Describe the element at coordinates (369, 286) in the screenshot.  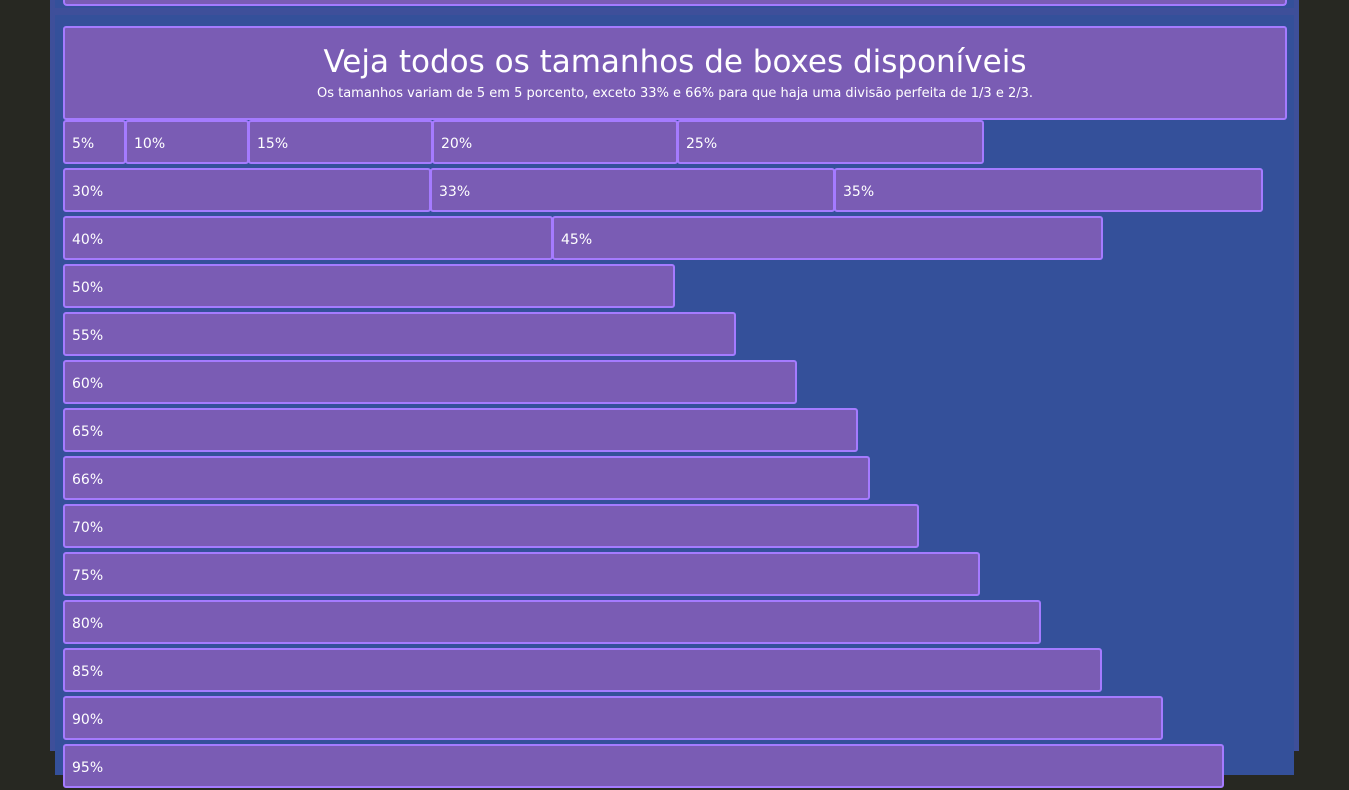
I see `size-box-50: 50%` at that location.